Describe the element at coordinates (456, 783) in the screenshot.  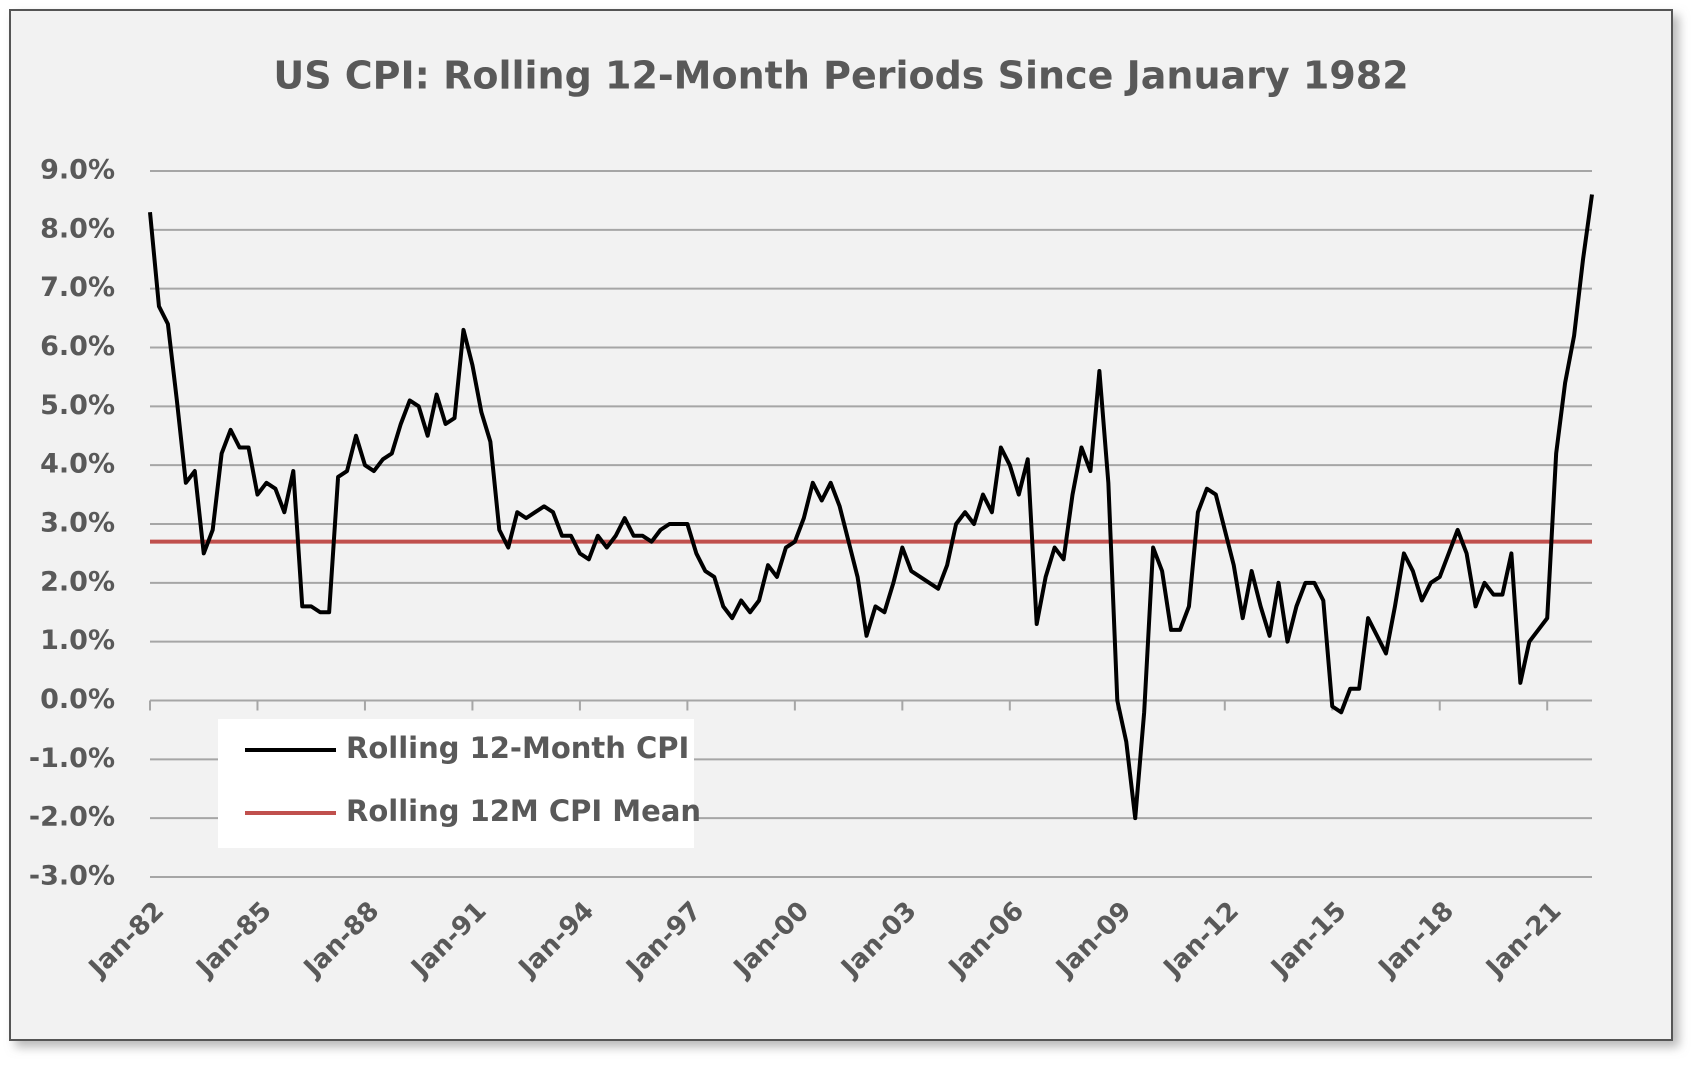
I see `legend-box` at that location.